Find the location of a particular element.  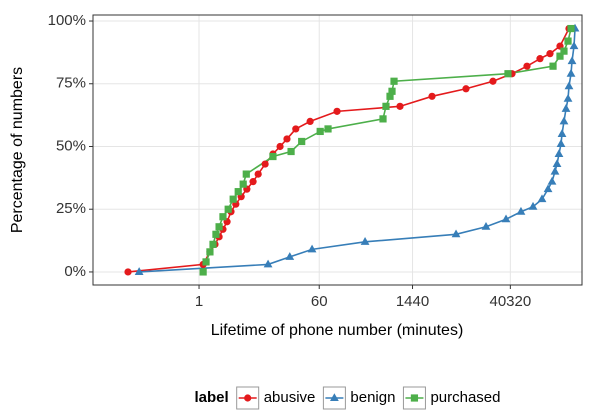

x-tick-label: 1 is located at coordinates (199, 301).